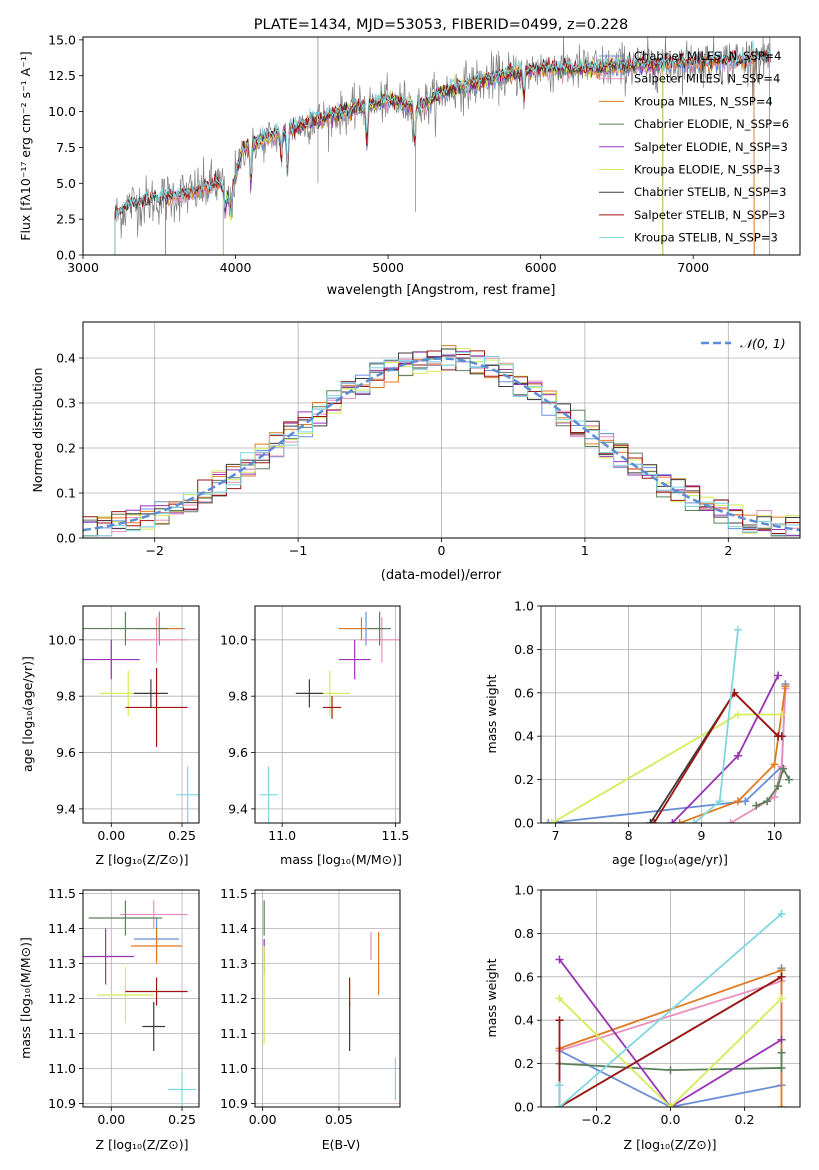 Image resolution: width=819 pixels, height=1170 pixels. Describe the element at coordinates (25, 998) in the screenshot. I see `y-axis-label-mass_vs_Z: mass [log₁₀(M/M⊙)]` at that location.